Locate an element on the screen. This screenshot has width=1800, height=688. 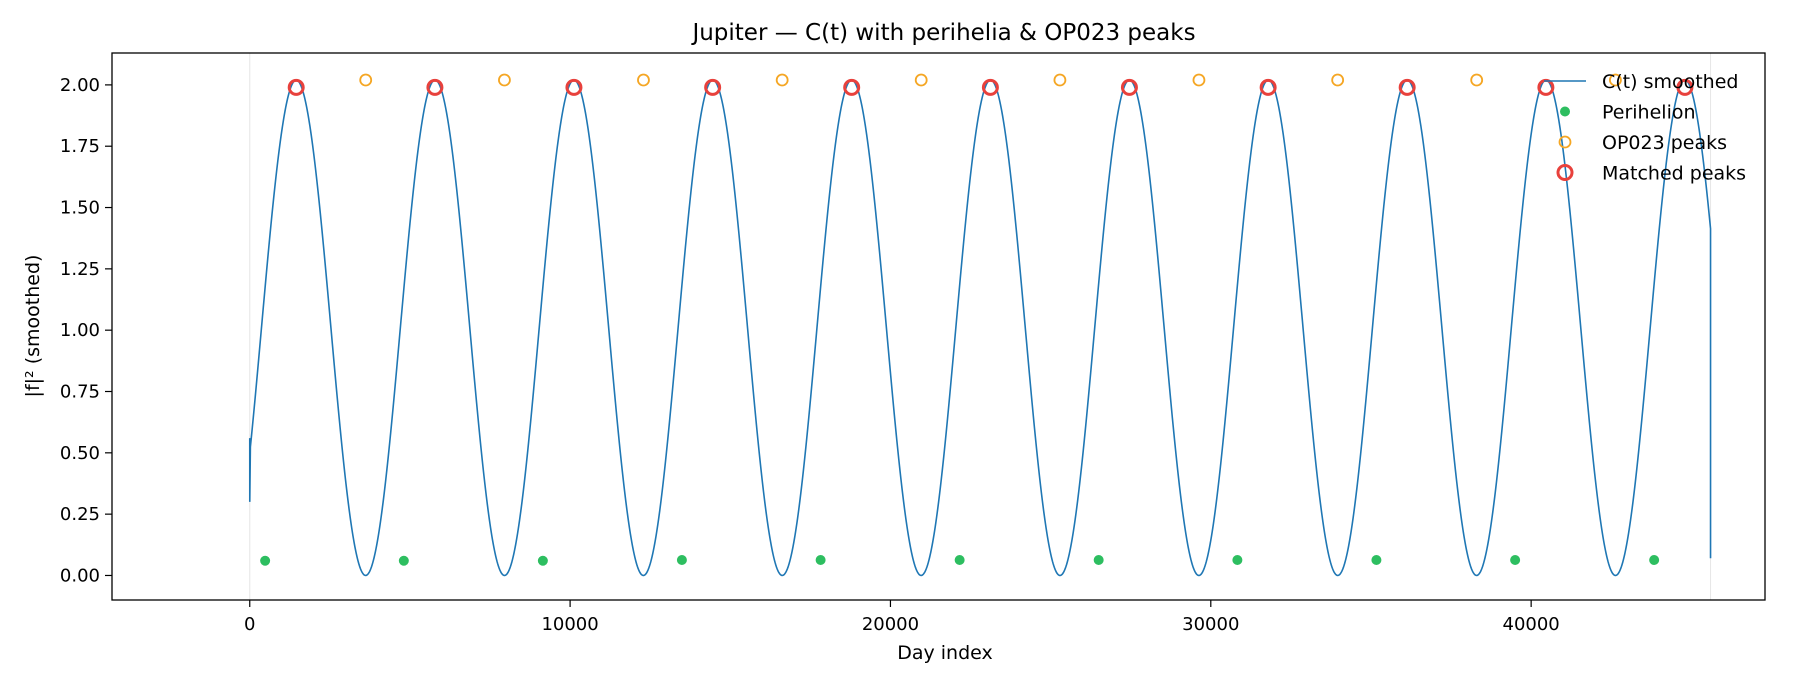
legend-label-perihelion: Perihelion is located at coordinates (1649, 113).